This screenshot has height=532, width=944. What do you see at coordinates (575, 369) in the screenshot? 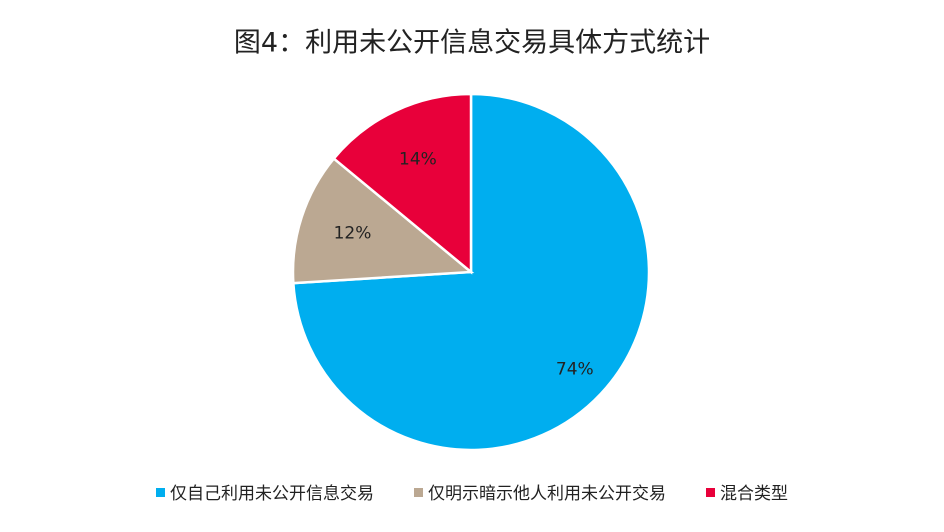
I see `data-label: 74%` at bounding box center [575, 369].